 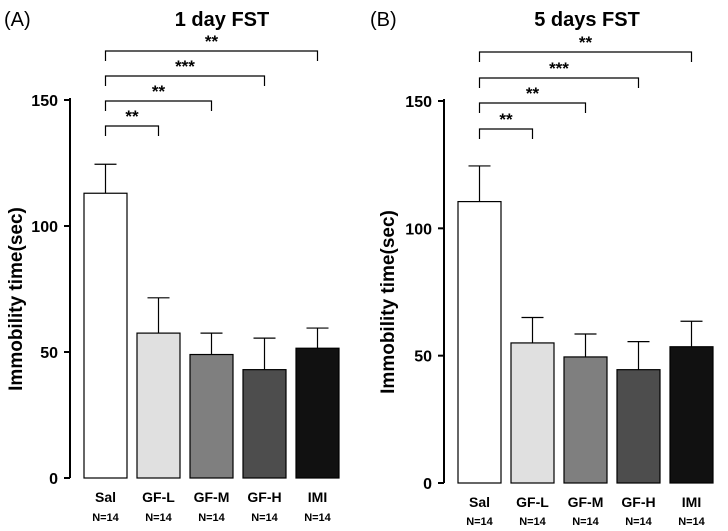 I want to click on panel-a-bar-gf-h, so click(x=264, y=424).